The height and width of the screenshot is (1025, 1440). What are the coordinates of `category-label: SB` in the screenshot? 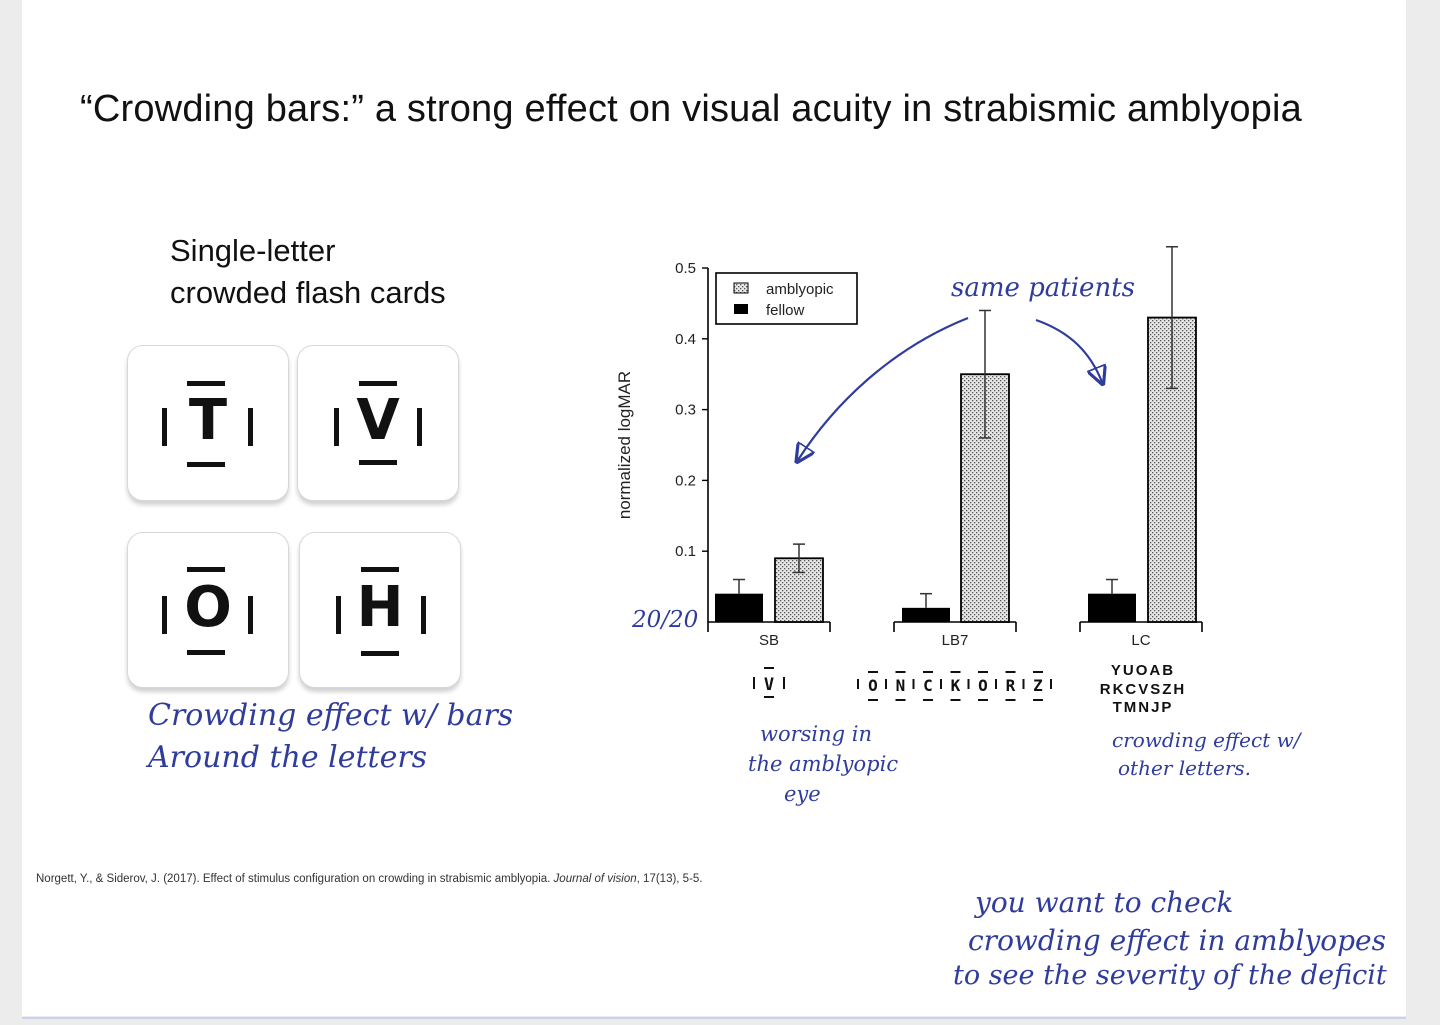 It's located at (769, 640).